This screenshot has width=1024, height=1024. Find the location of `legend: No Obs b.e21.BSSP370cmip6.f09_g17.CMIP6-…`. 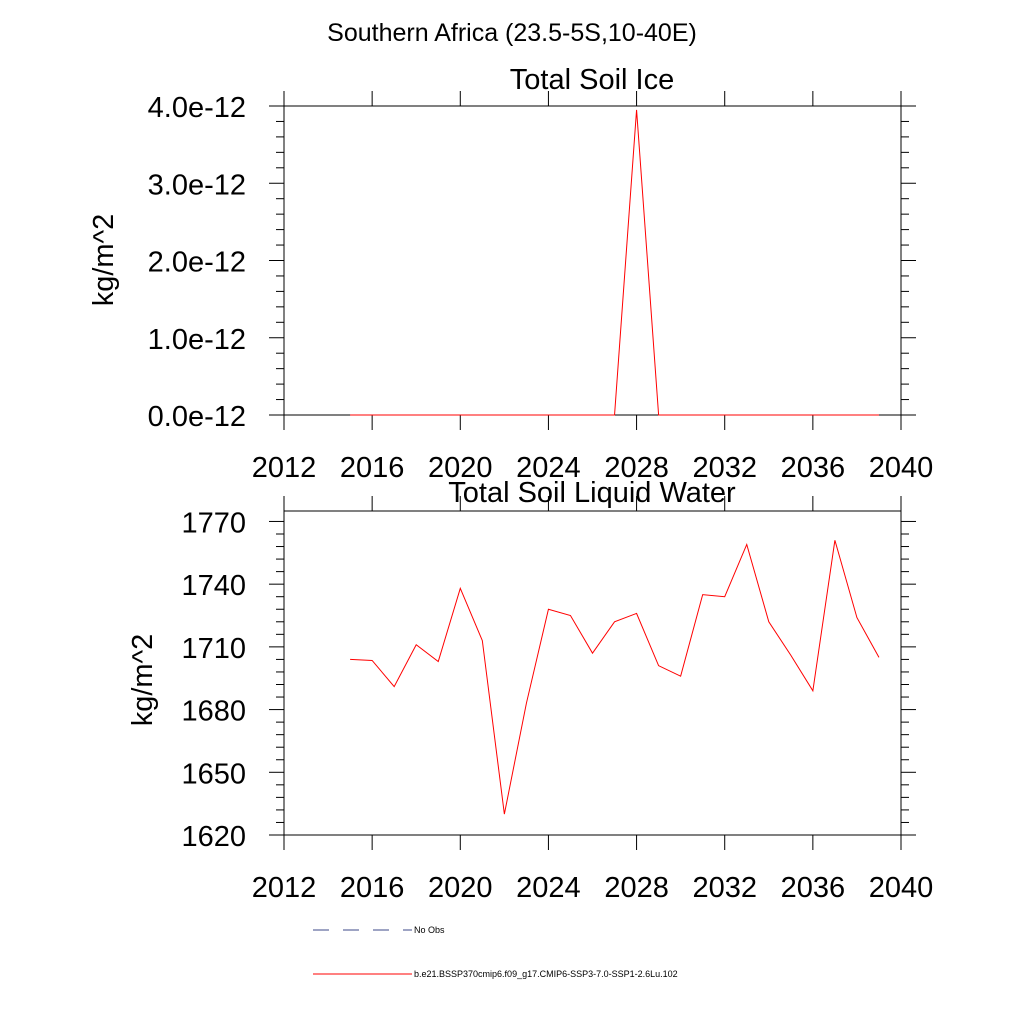

legend: No Obs b.e21.BSSP370cmip6.f09_g17.CMIP6-… is located at coordinates (495, 952).